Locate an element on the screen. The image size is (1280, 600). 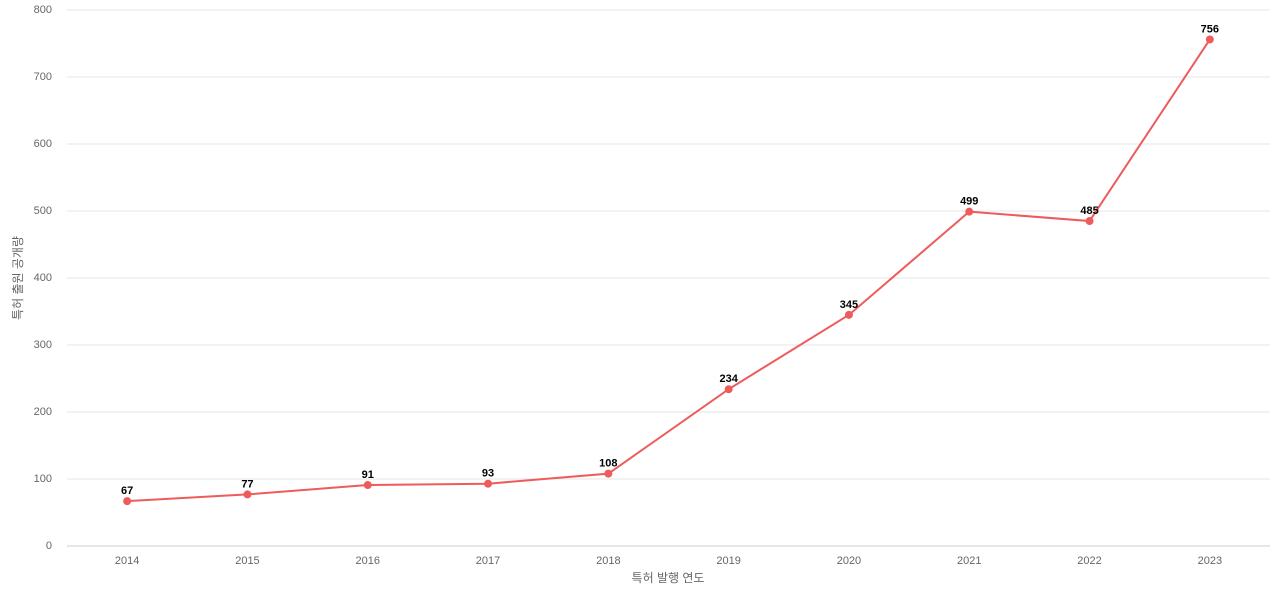
value-label: 485 is located at coordinates (1089, 211).